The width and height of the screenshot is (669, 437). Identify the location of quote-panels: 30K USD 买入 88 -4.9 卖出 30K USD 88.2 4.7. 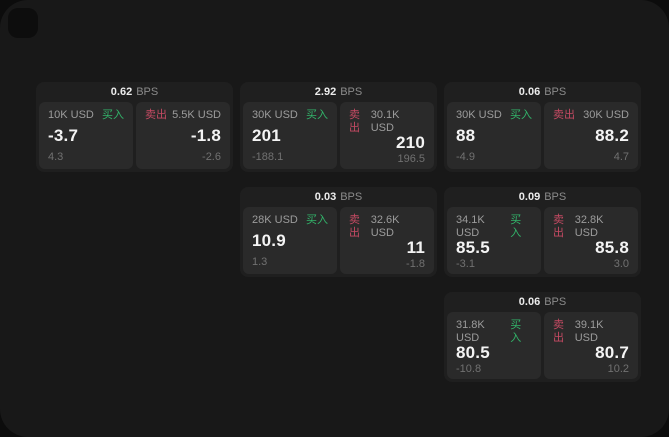
(542, 135).